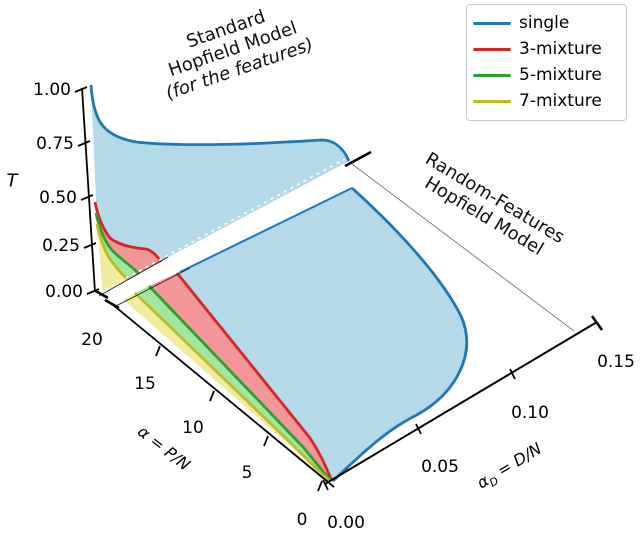  Describe the element at coordinates (64, 292) in the screenshot. I see `t-tick-0.00: 0.00` at that location.